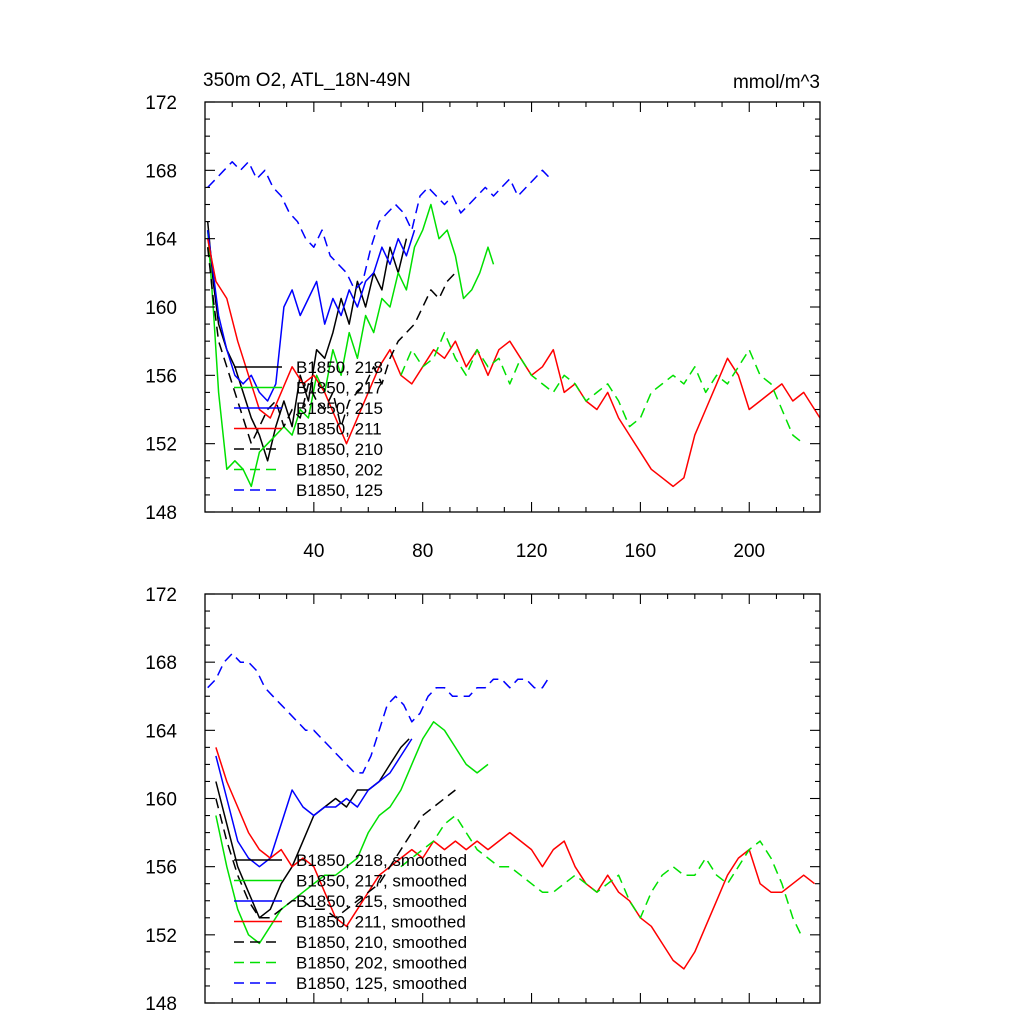 The width and height of the screenshot is (1024, 1024). Describe the element at coordinates (313, 551) in the screenshot. I see `x-tick-label: 40` at that location.